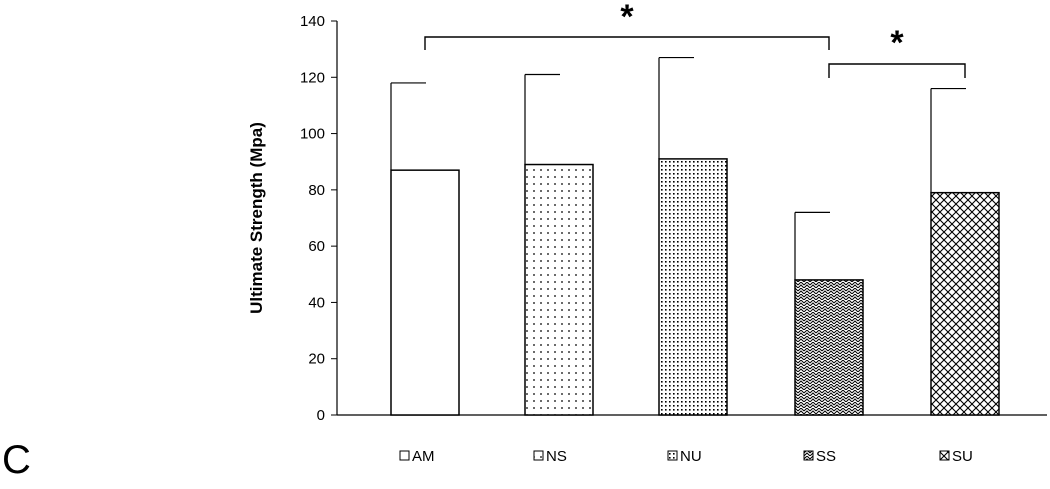 The height and width of the screenshot is (489, 1050). What do you see at coordinates (16, 460) in the screenshot?
I see `panel-label: C` at bounding box center [16, 460].